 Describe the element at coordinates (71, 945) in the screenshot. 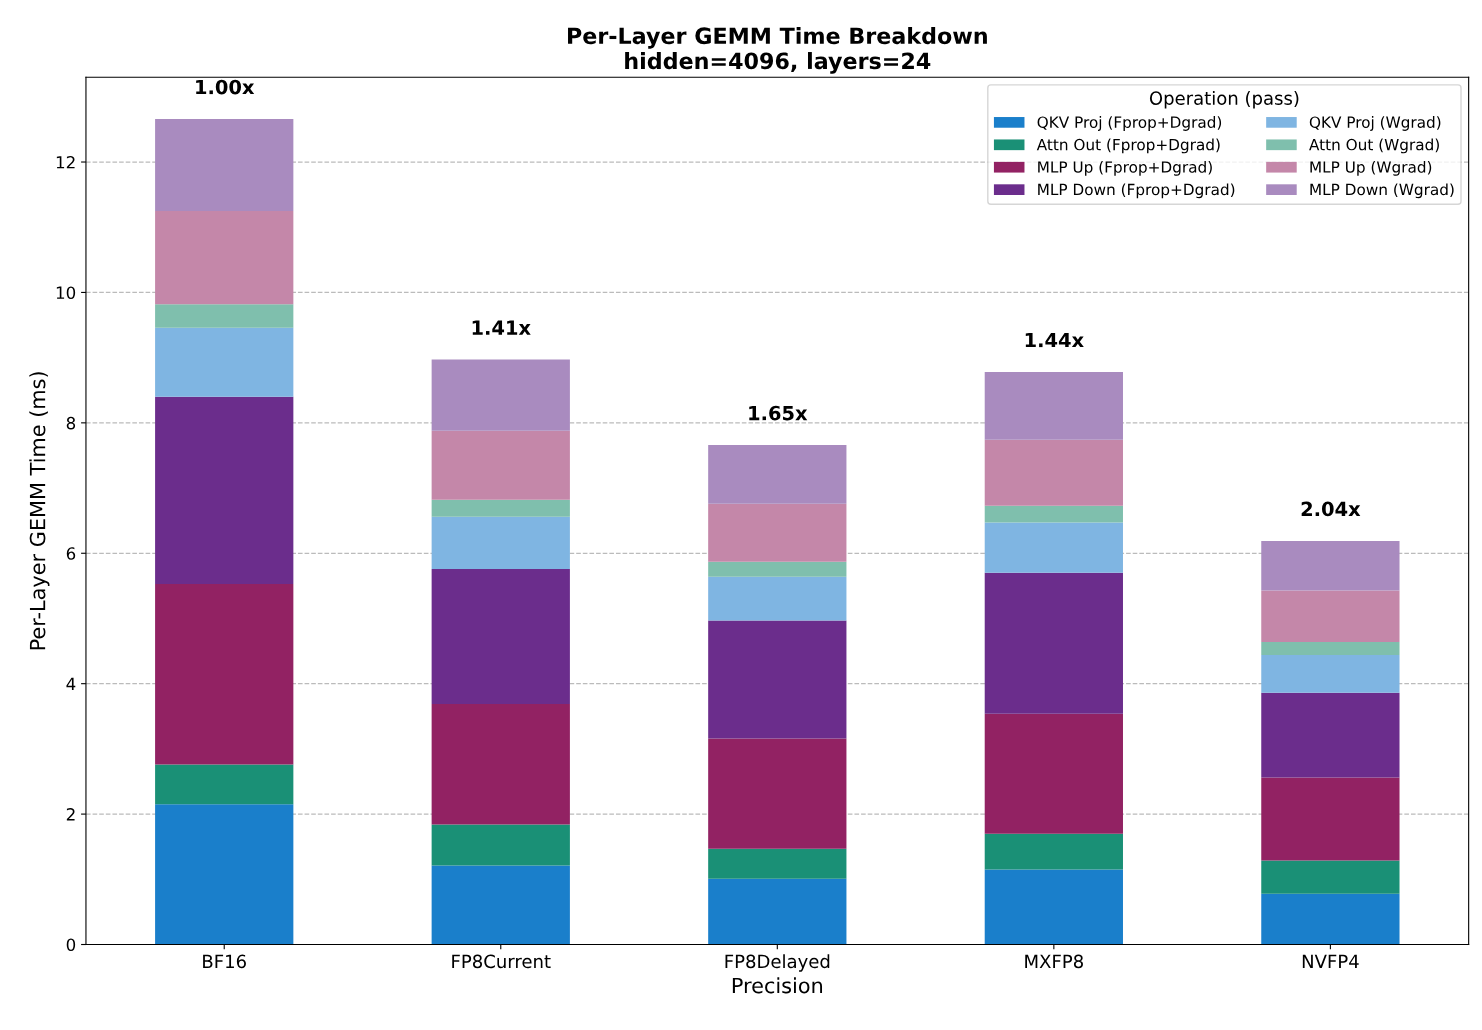

I see `y-tick-label: 0` at that location.